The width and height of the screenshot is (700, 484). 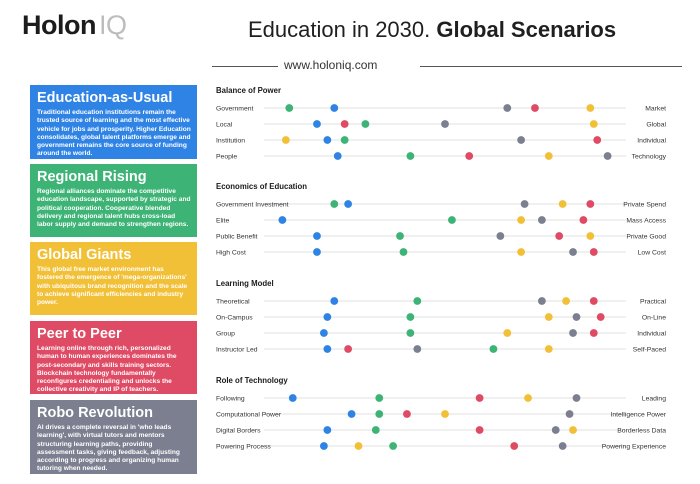 What do you see at coordinates (649, 157) in the screenshot?
I see `dimension-right-label: Technology` at bounding box center [649, 157].